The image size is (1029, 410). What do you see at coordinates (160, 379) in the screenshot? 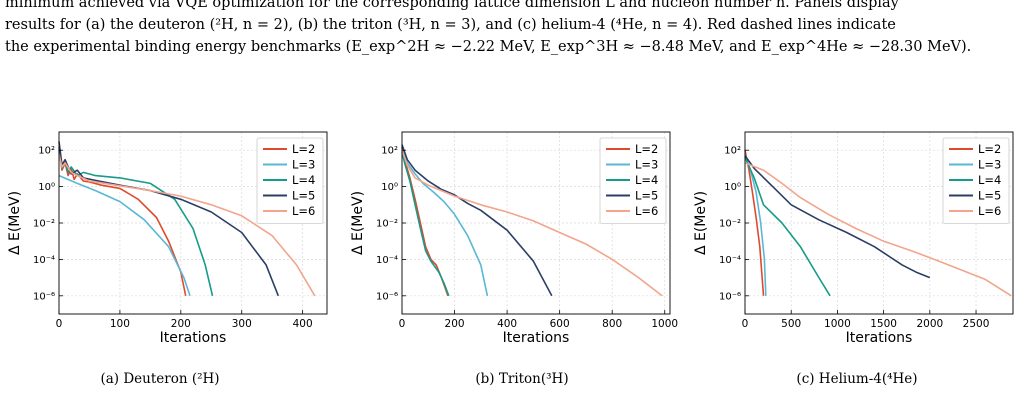
I see `subcaption-a: (a) Deuteron (²H)` at bounding box center [160, 379].